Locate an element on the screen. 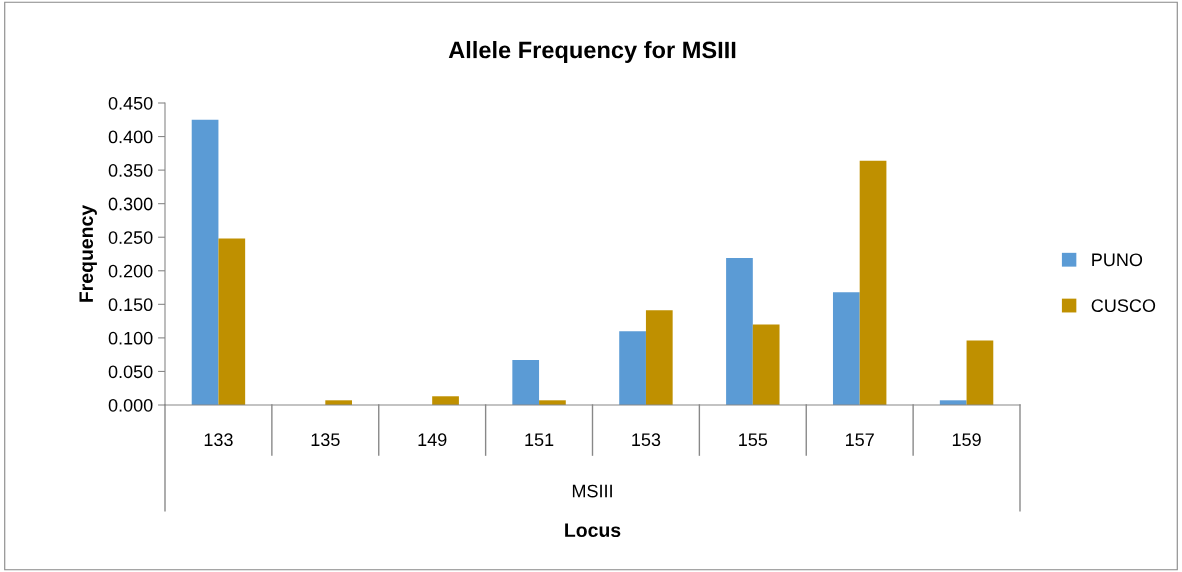 This screenshot has width=1182, height=572. x-tick-label: 133 is located at coordinates (218, 440).